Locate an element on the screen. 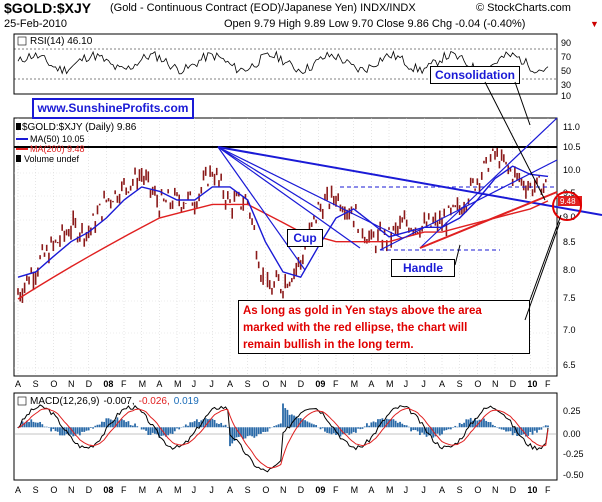  macd-label-prefix: MACD(12,26,9) is located at coordinates (64, 401).